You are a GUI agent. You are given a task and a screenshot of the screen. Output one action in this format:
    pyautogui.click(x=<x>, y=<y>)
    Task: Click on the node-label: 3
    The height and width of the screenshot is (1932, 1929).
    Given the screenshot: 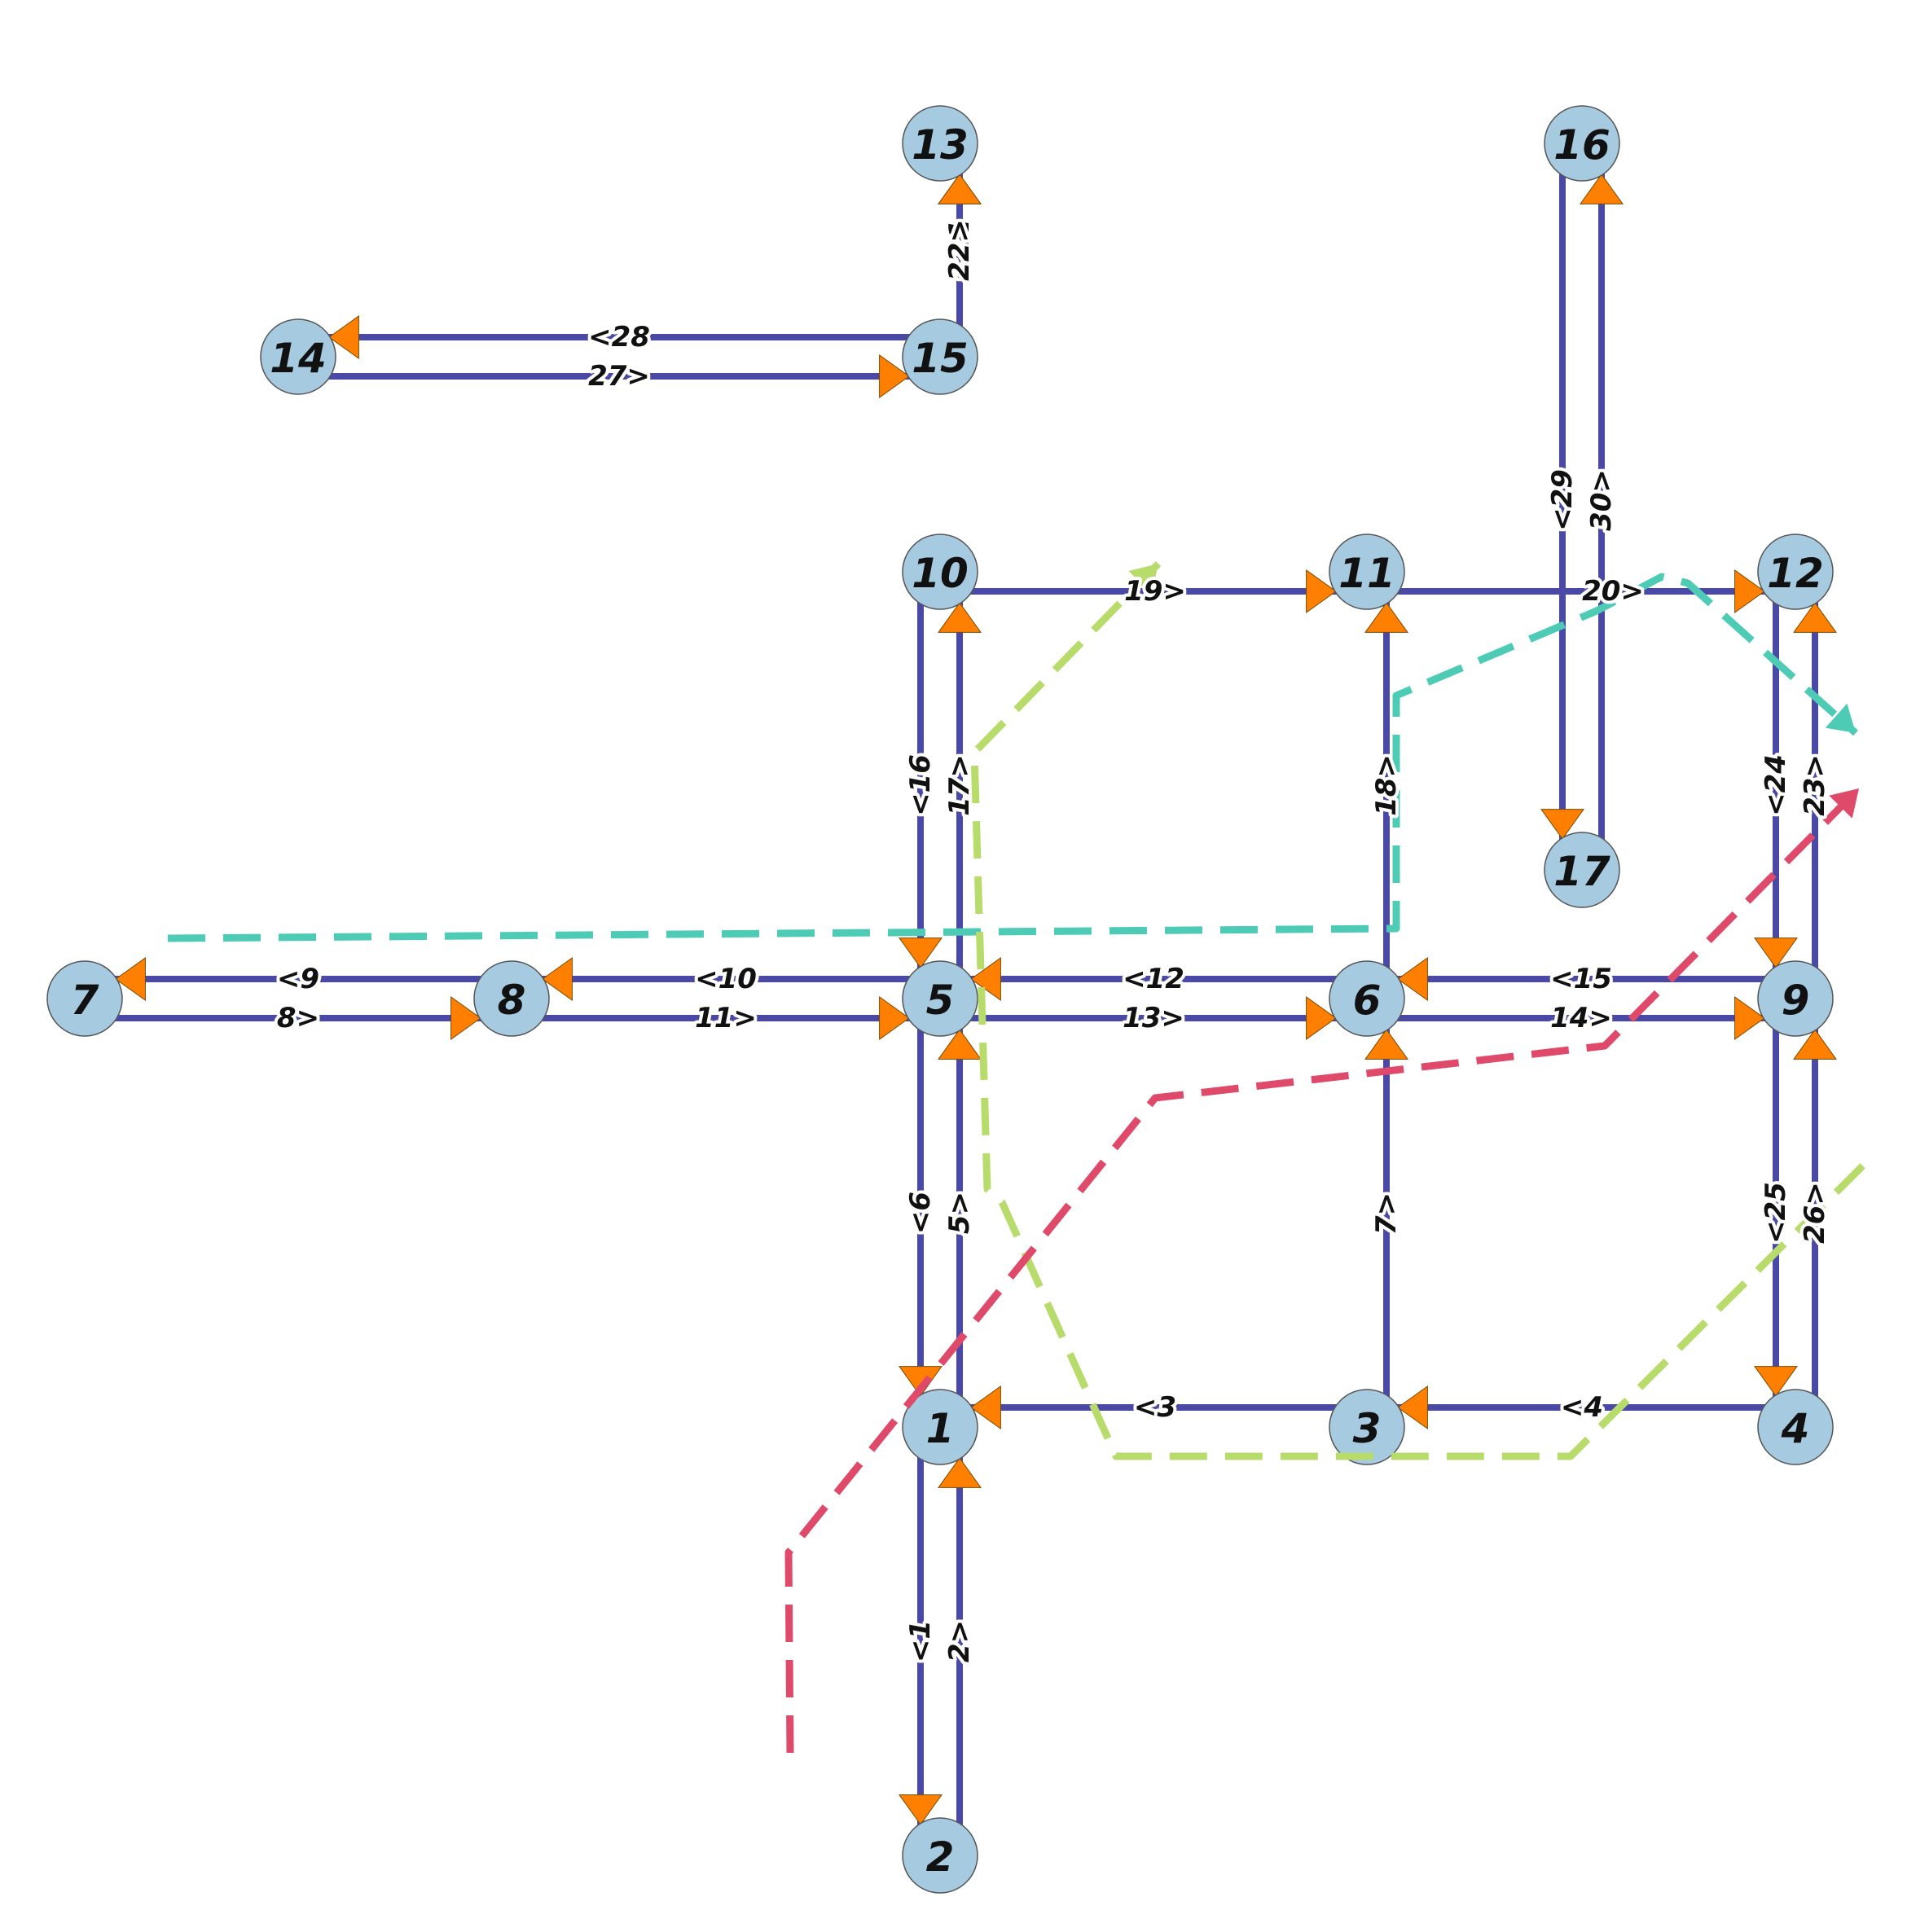 What is the action you would take?
    pyautogui.click(x=1367, y=1428)
    